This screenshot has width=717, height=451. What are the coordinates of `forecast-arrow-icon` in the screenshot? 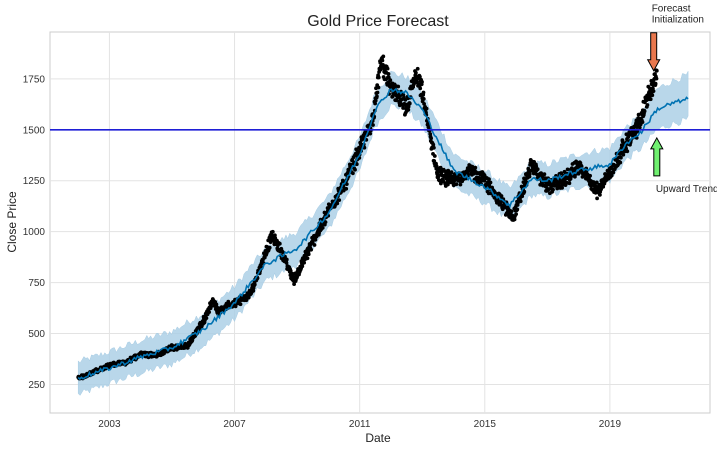 It's located at (653, 52).